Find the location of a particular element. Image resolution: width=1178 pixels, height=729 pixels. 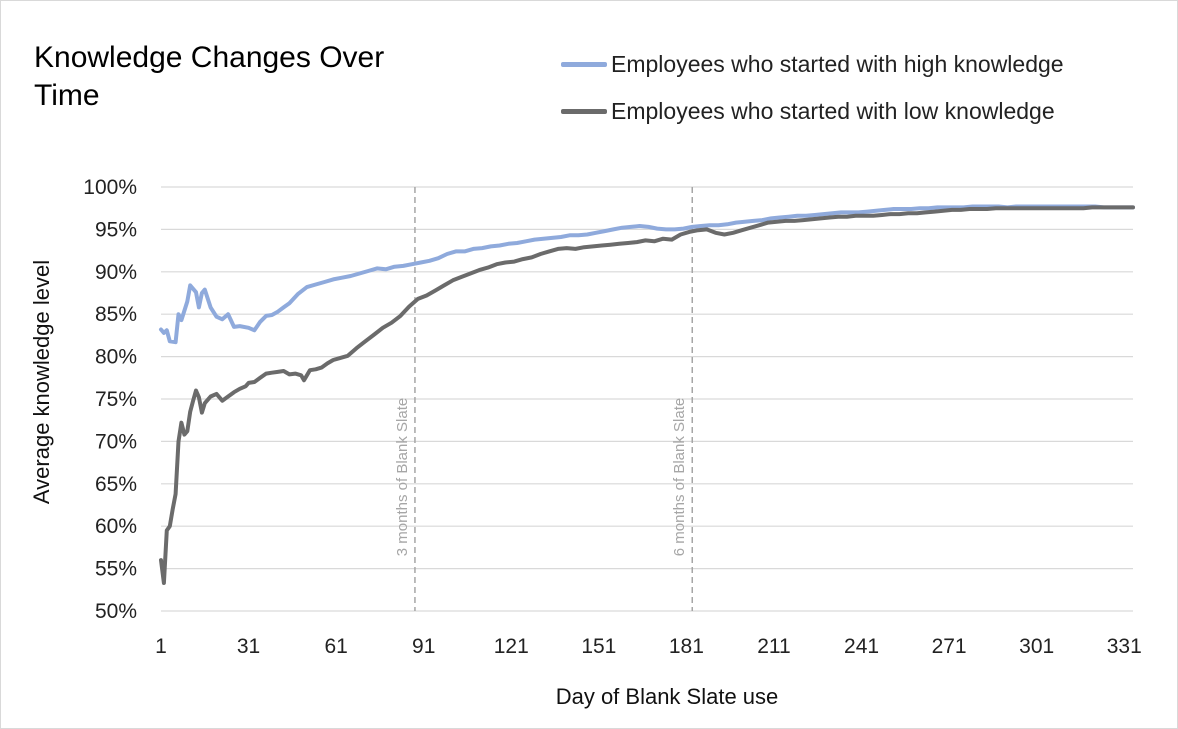

legend-item-low-knowledge: Employees who started with low knowledge is located at coordinates (808, 111).